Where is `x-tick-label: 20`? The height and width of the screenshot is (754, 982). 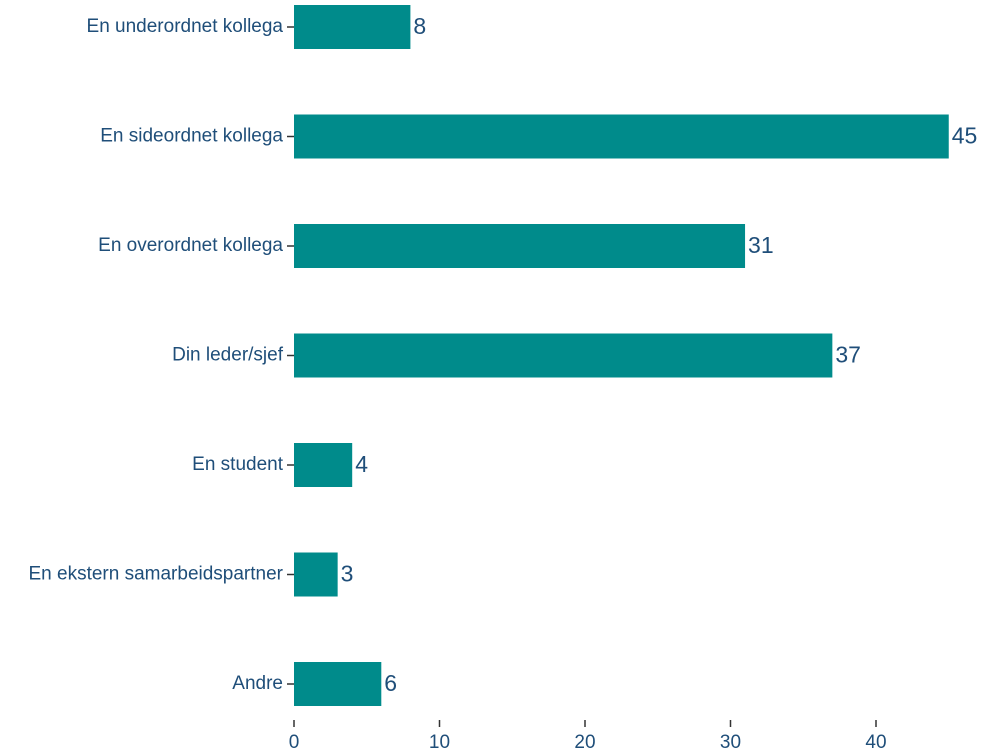
x-tick-label: 20 is located at coordinates (584, 742).